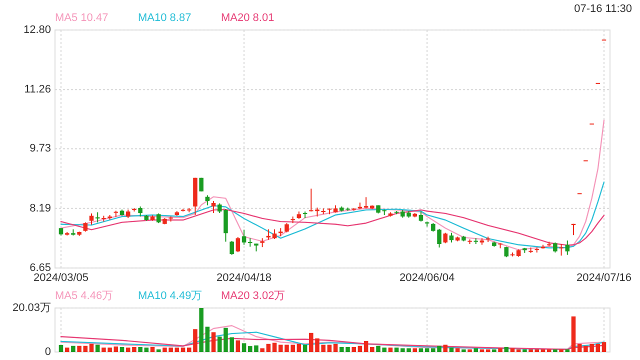 The height and width of the screenshot is (360, 640). Describe the element at coordinates (253, 296) in the screenshot. I see `text: MA20 3.02万` at that location.